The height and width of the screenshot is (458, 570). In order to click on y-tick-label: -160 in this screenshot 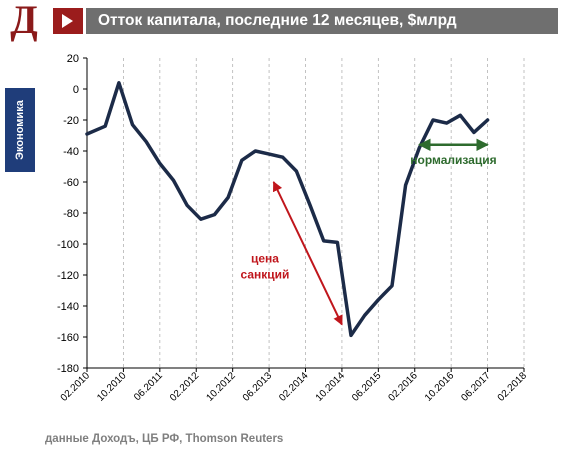, I will do `click(68, 338)`.